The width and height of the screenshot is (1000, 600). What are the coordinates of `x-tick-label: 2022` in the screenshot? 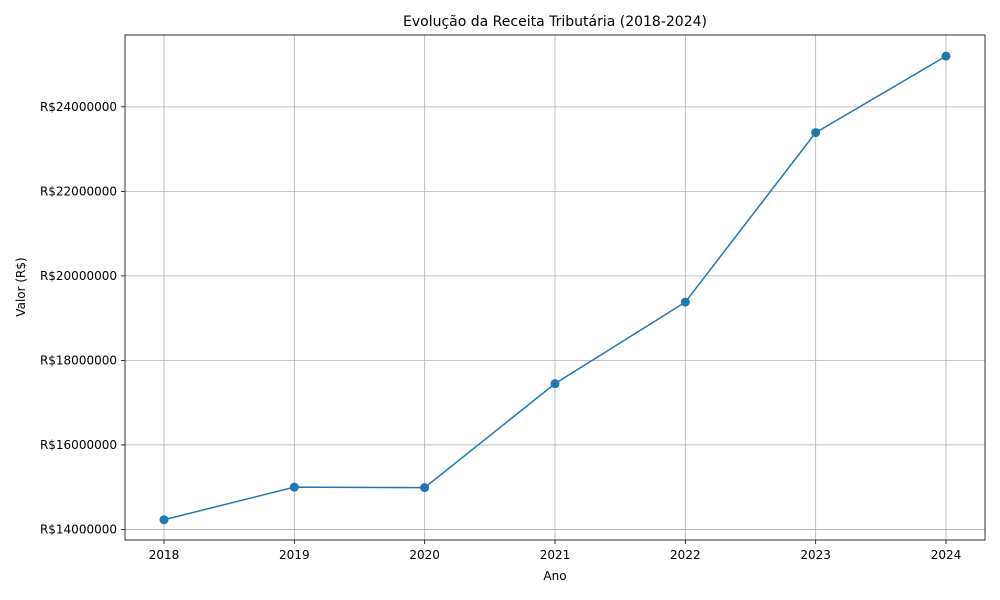 It's located at (685, 555).